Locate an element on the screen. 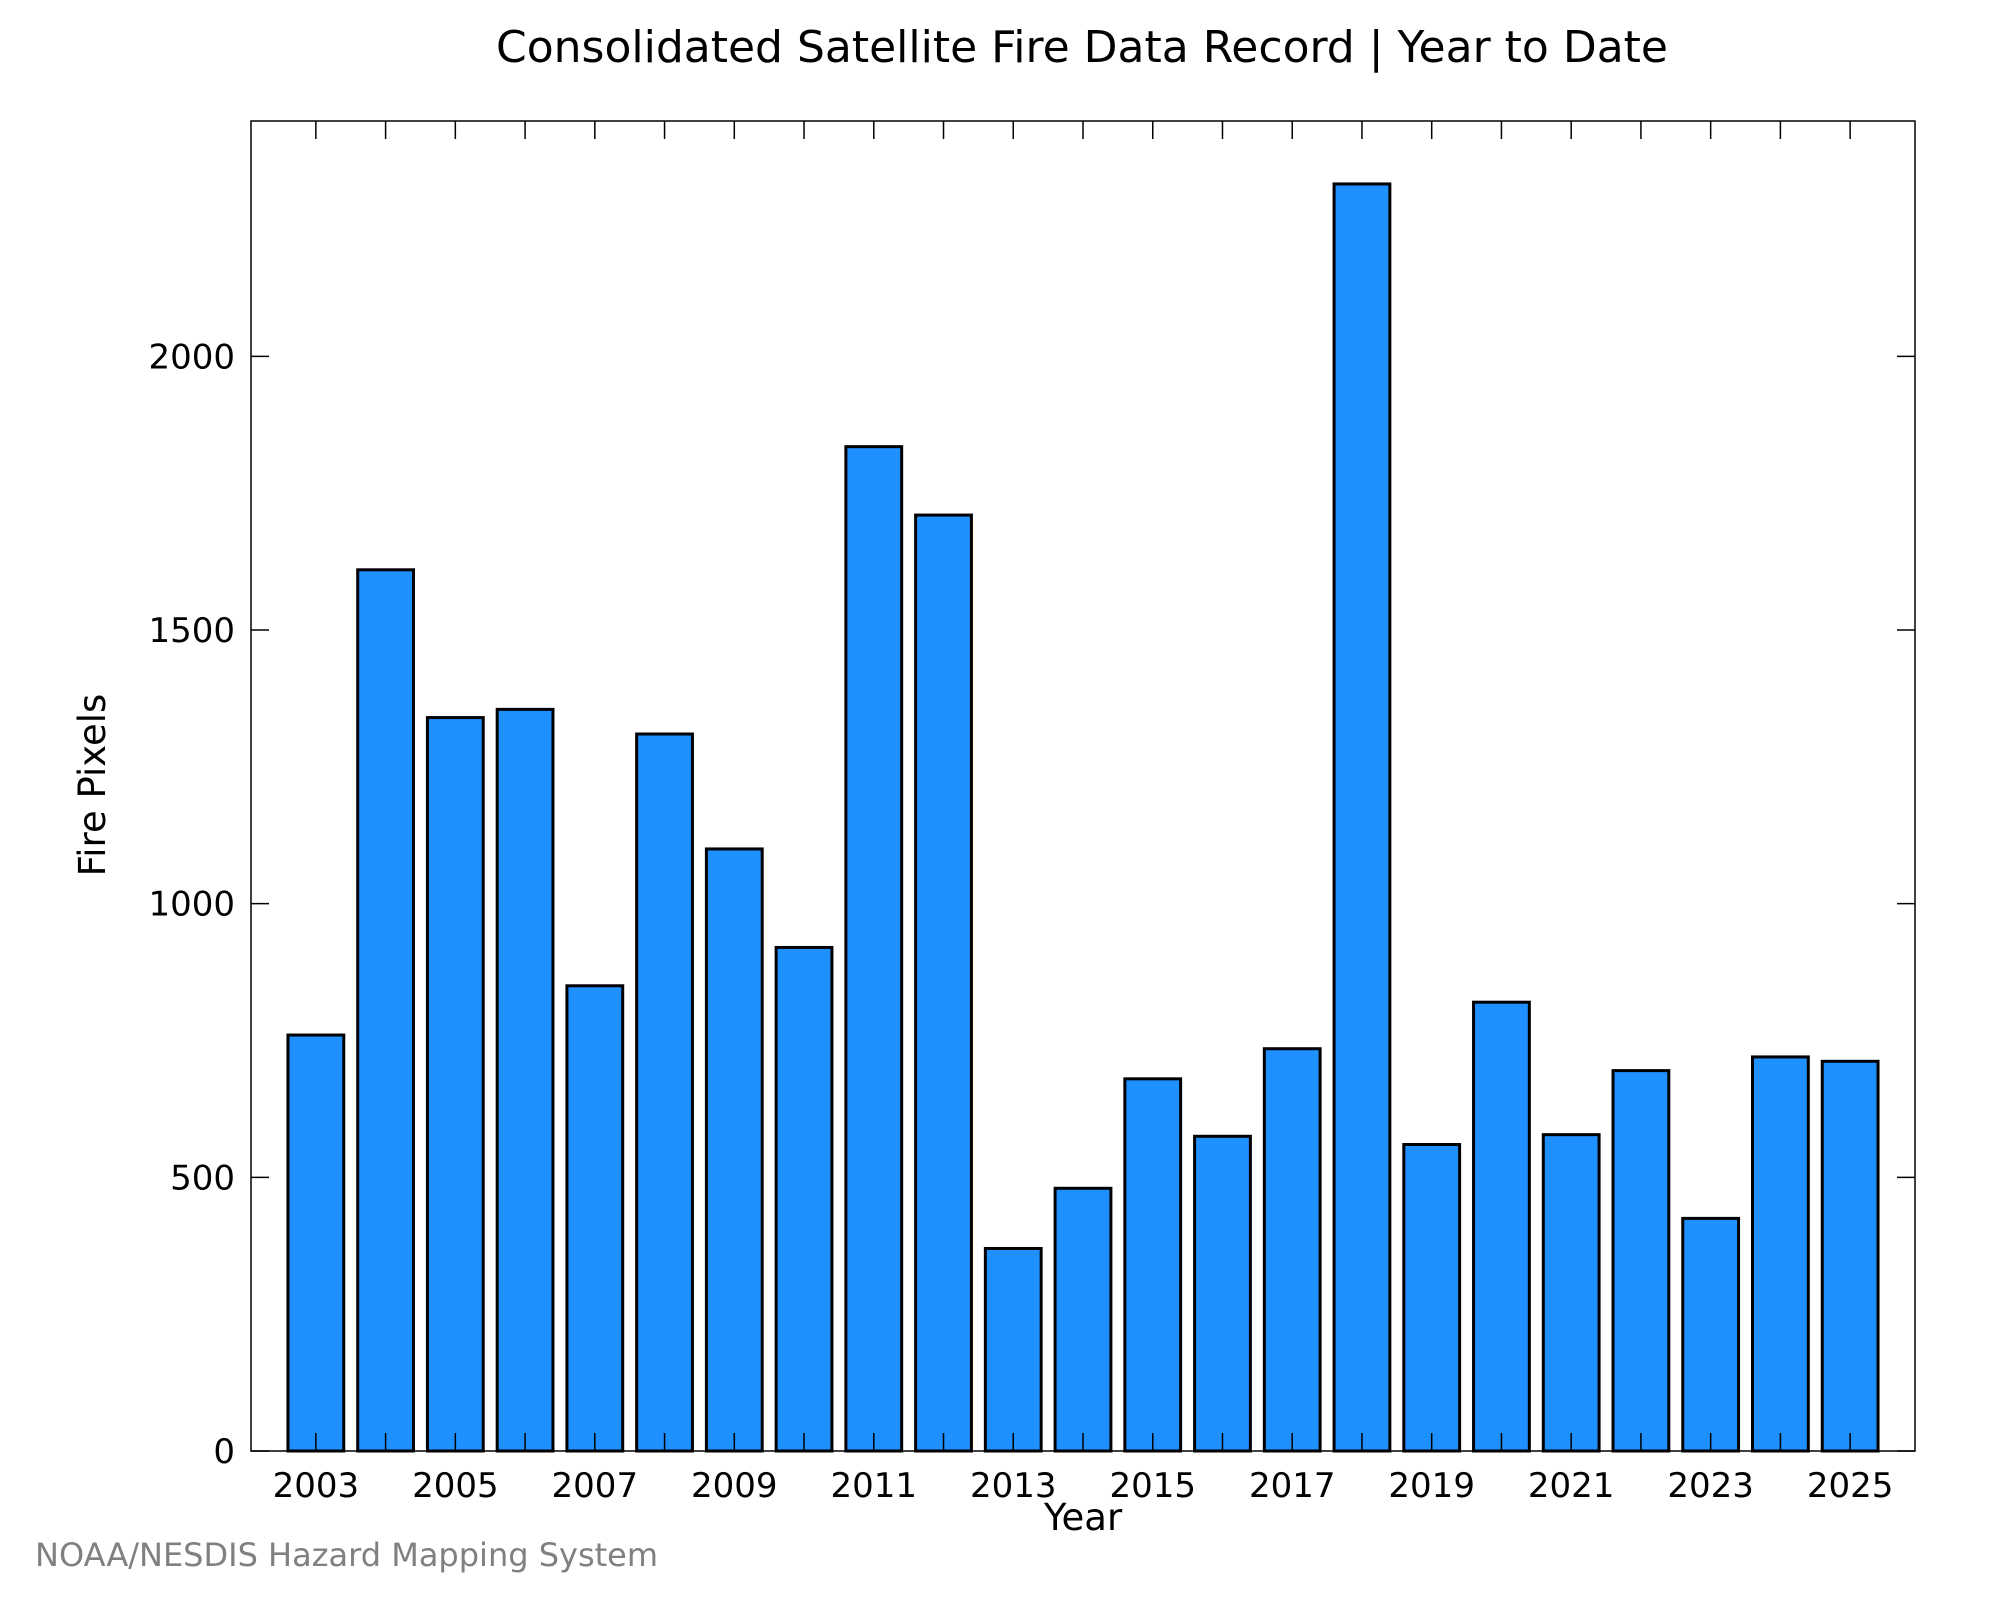 The width and height of the screenshot is (2000, 1600). bar-2016 is located at coordinates (1222, 1293).